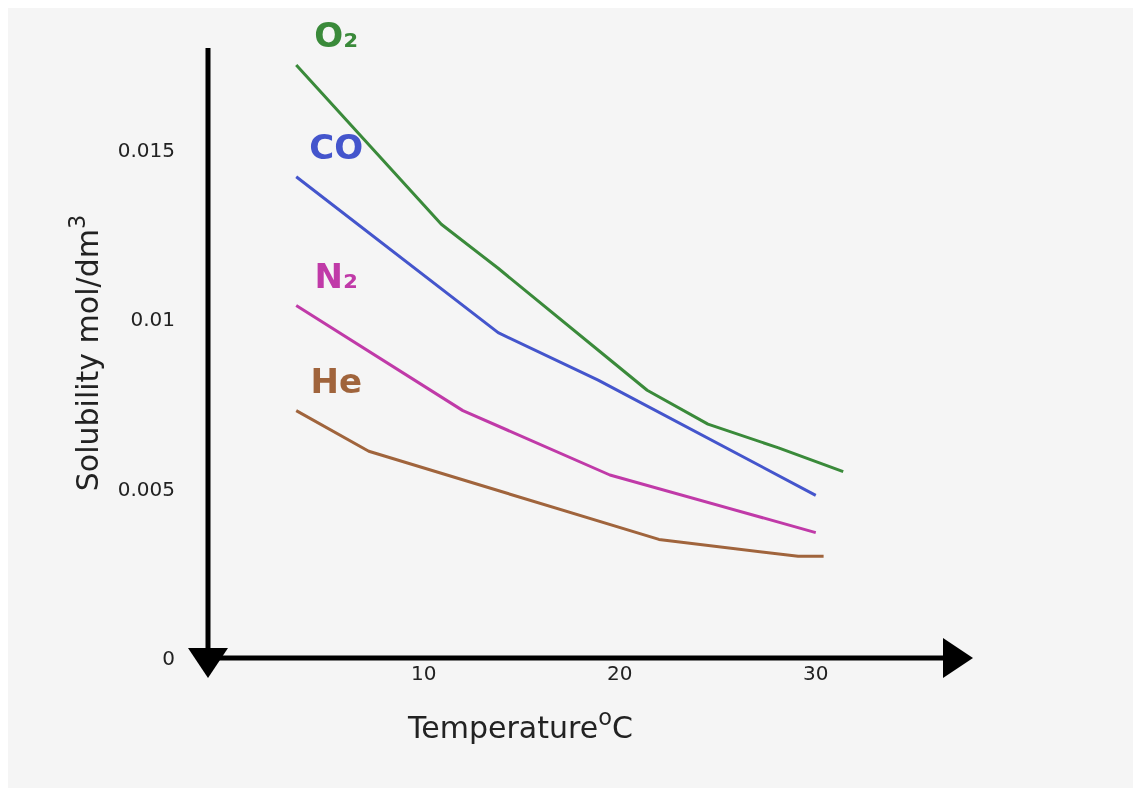  I want to click on x-tick-label: 30, so click(816, 673).